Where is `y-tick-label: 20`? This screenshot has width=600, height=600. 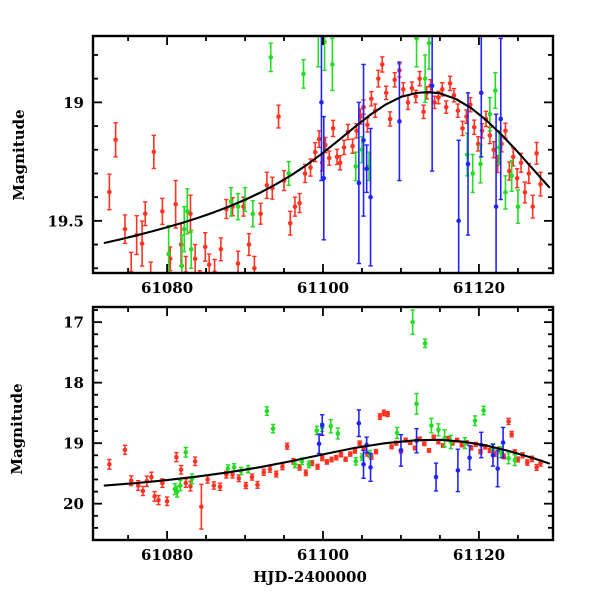 y-tick-label: 20 is located at coordinates (73, 504).